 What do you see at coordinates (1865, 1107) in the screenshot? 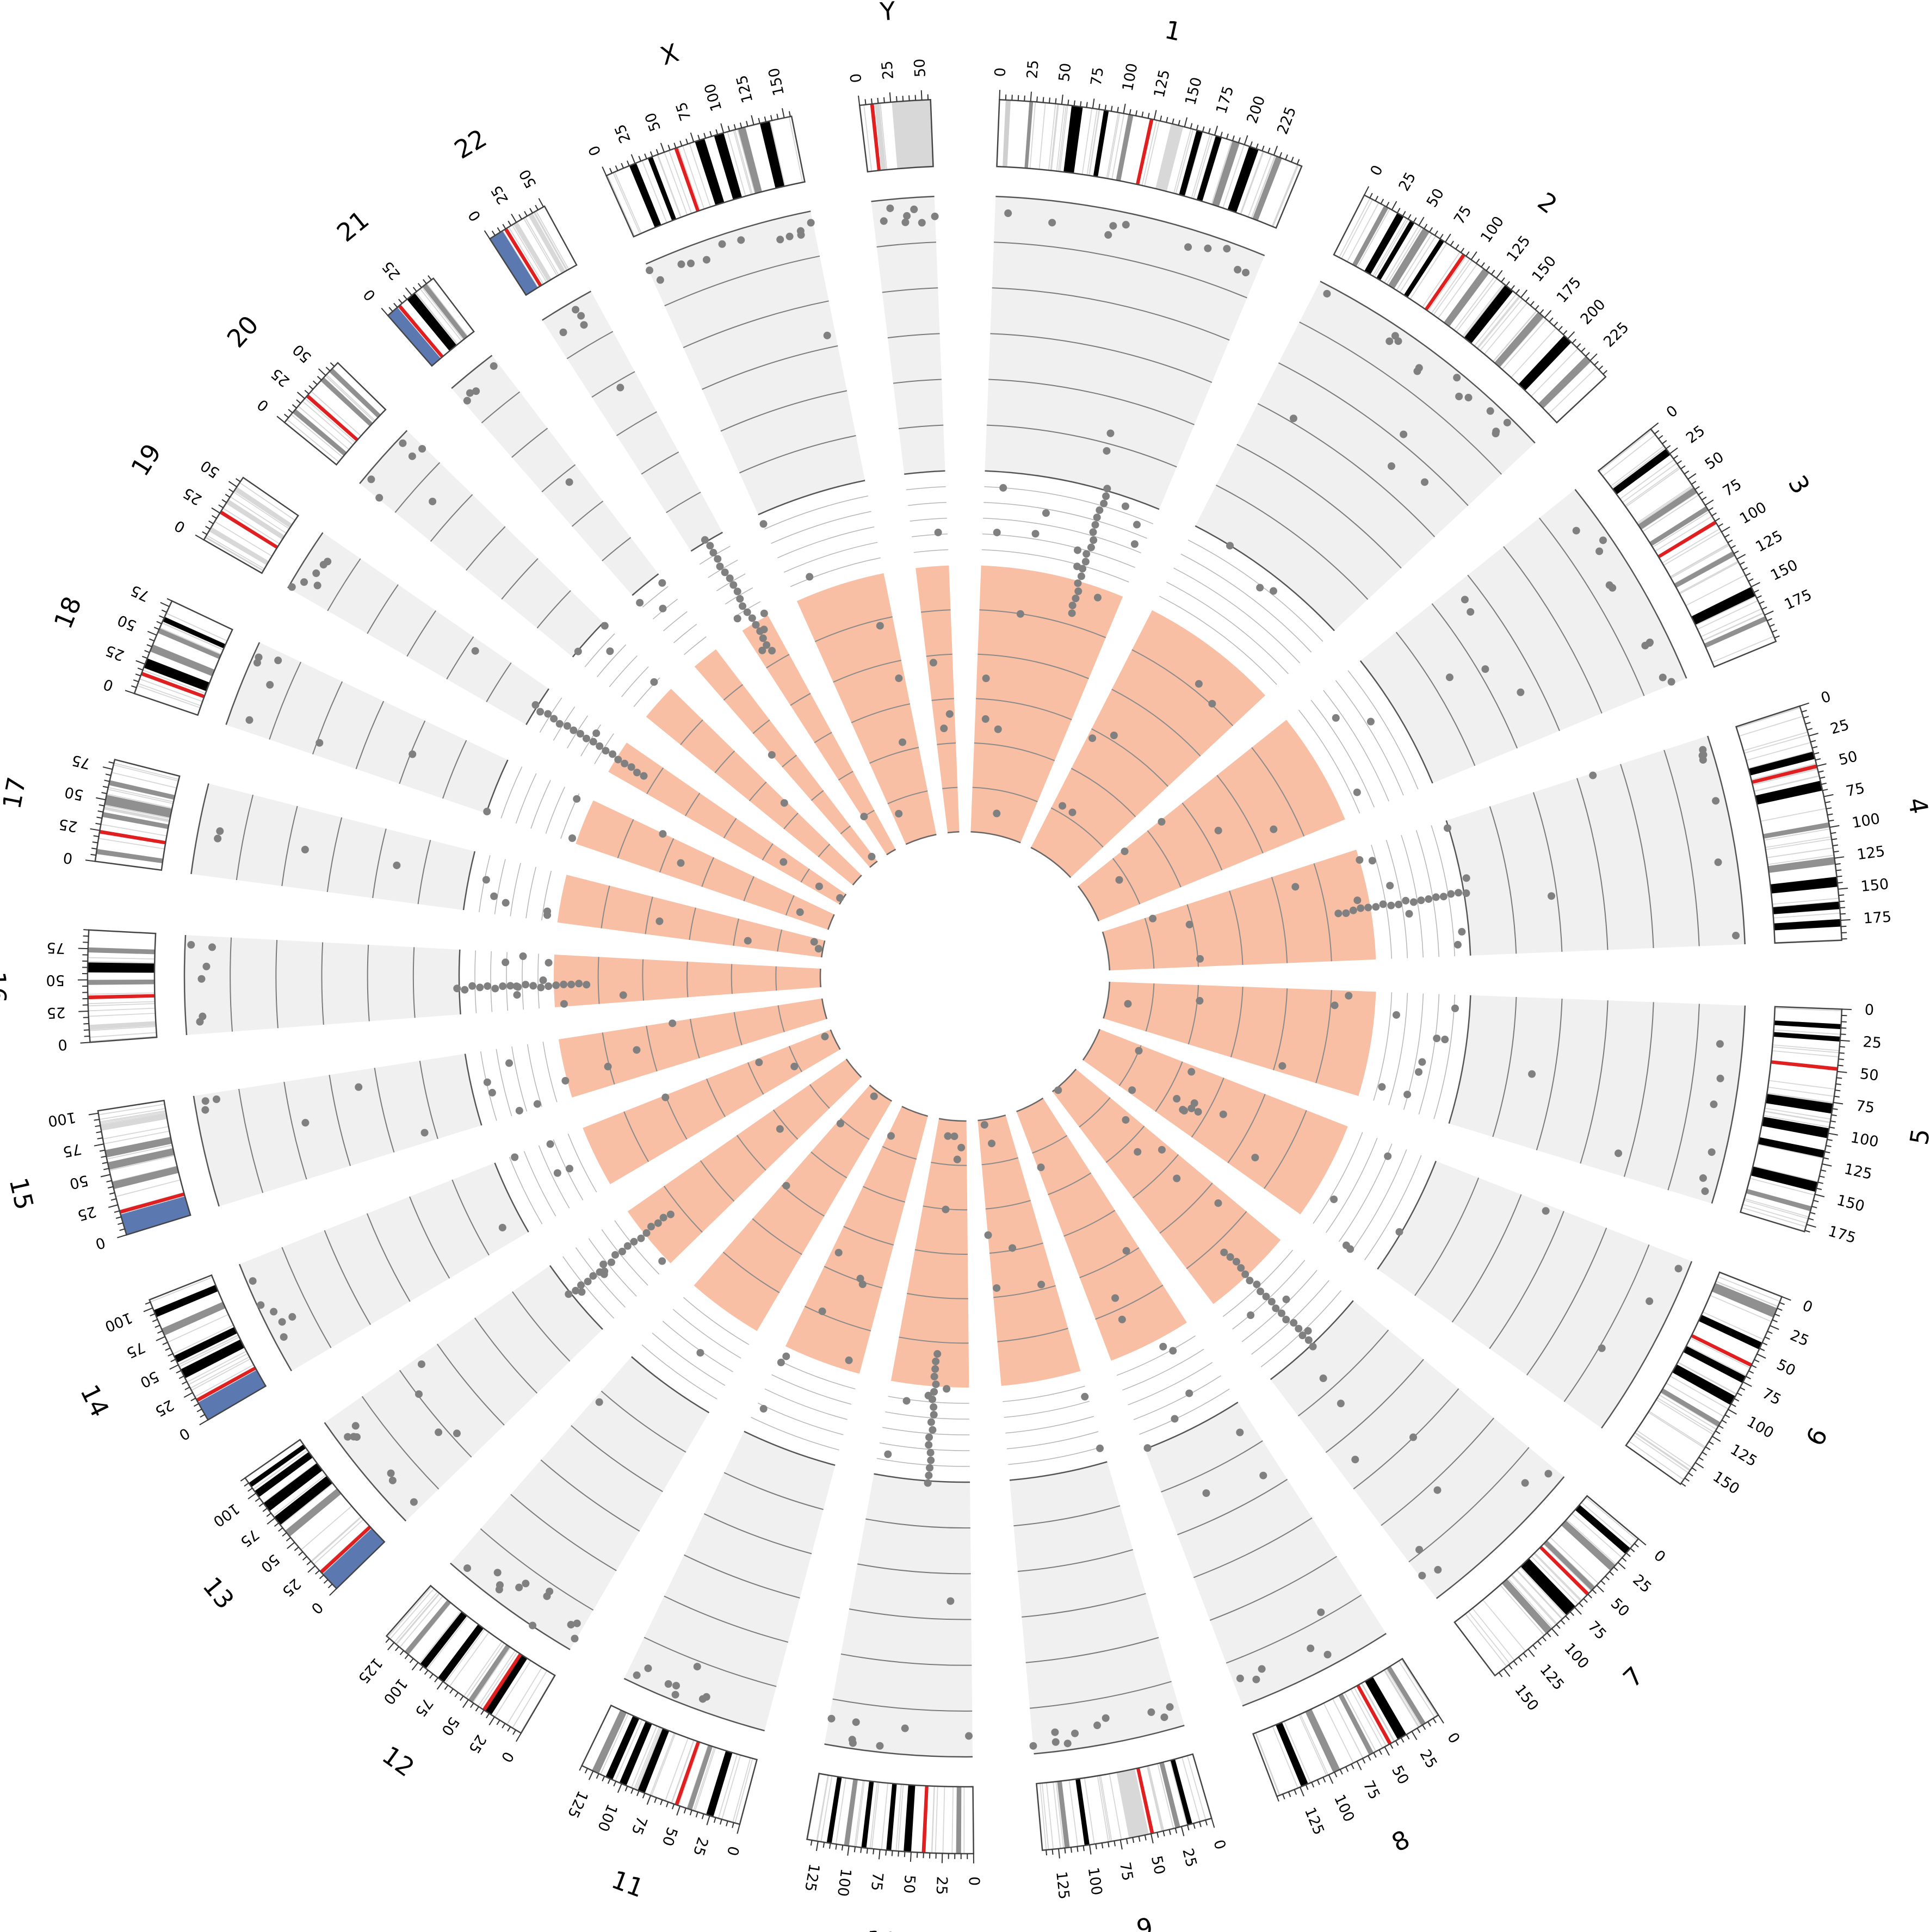
I see `tick-label: 75` at bounding box center [1865, 1107].